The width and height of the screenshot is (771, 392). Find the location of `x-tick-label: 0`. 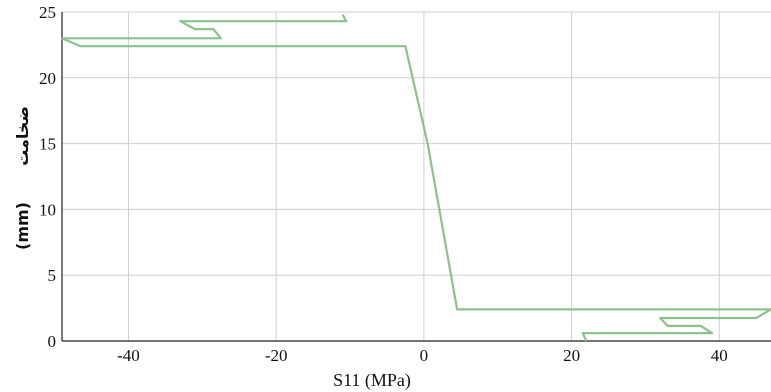

x-tick-label: 0 is located at coordinates (424, 355).